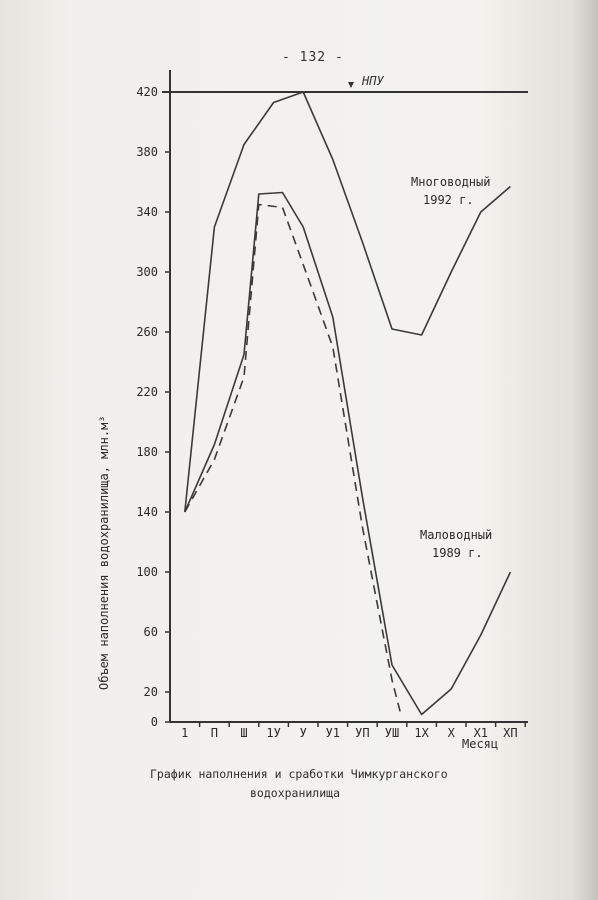 This screenshot has height=900, width=598. Describe the element at coordinates (450, 191) in the screenshot. I see `series-label-wet: Многоводный 1992 г.` at that location.